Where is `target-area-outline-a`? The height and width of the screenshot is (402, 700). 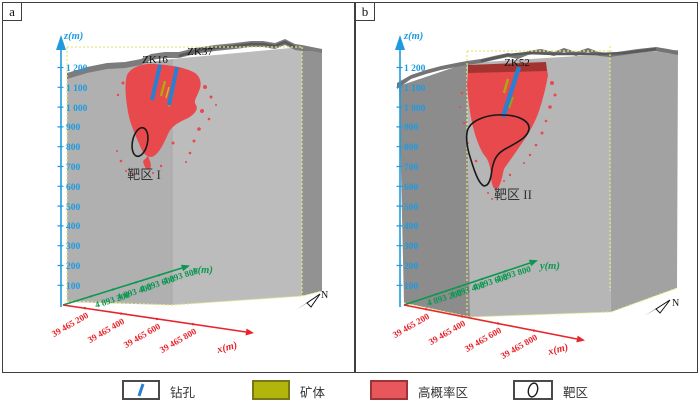 target-area-outline-a is located at coordinates (140, 142).